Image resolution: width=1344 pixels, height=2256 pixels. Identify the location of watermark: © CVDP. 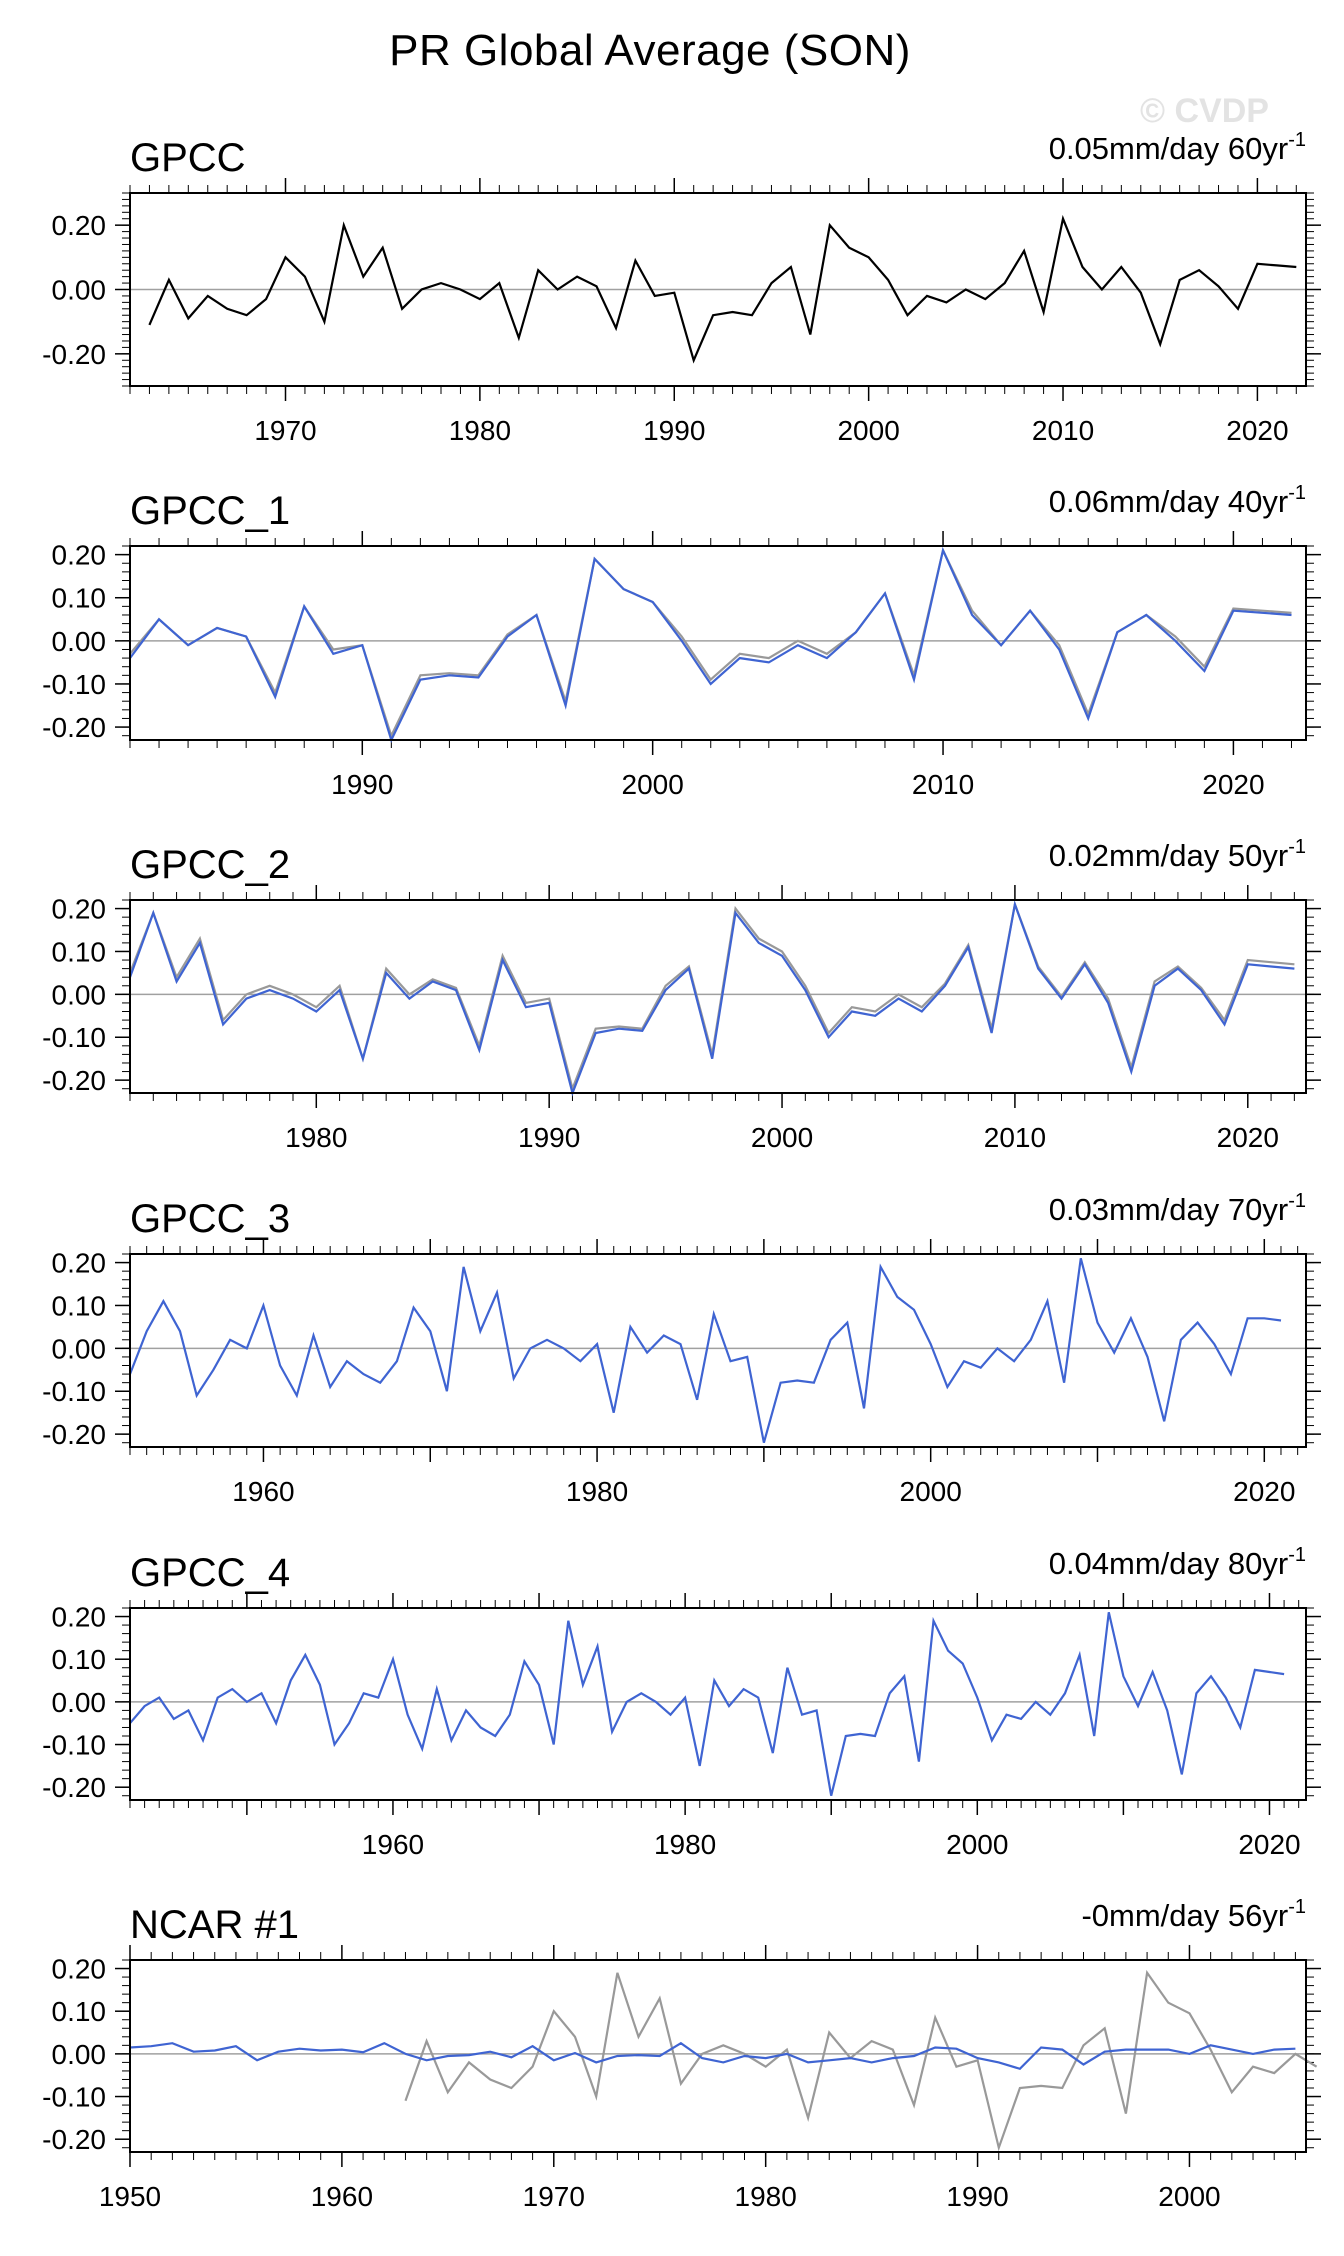
(1204, 111).